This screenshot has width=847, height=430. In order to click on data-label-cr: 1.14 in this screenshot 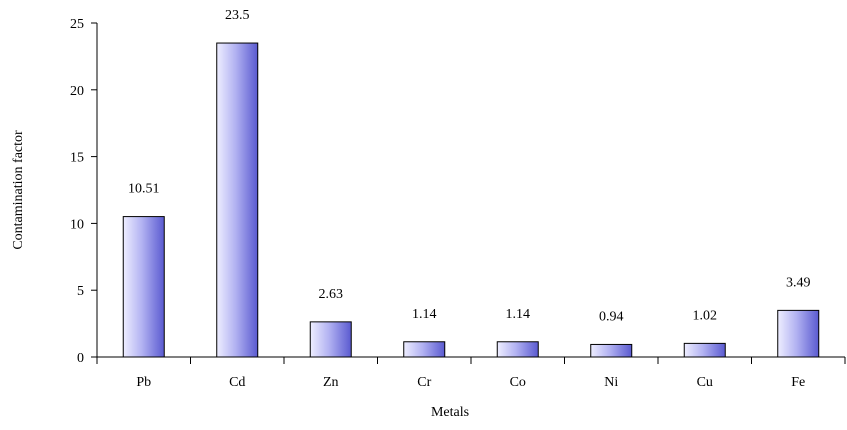, I will do `click(424, 314)`.